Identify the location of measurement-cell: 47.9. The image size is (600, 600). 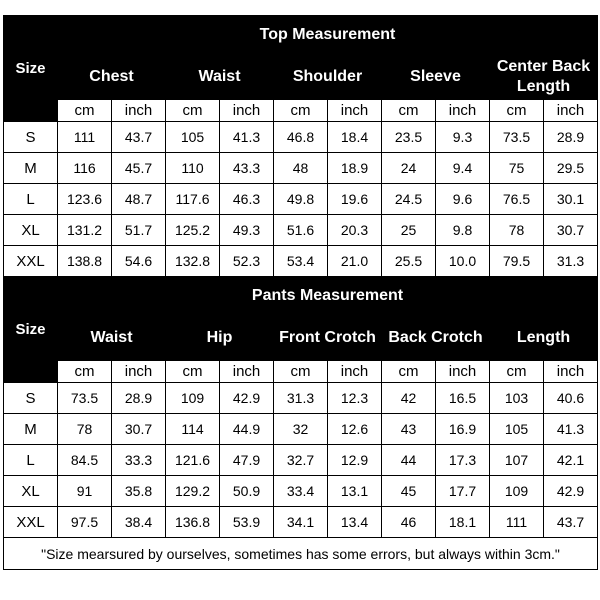
(246, 460).